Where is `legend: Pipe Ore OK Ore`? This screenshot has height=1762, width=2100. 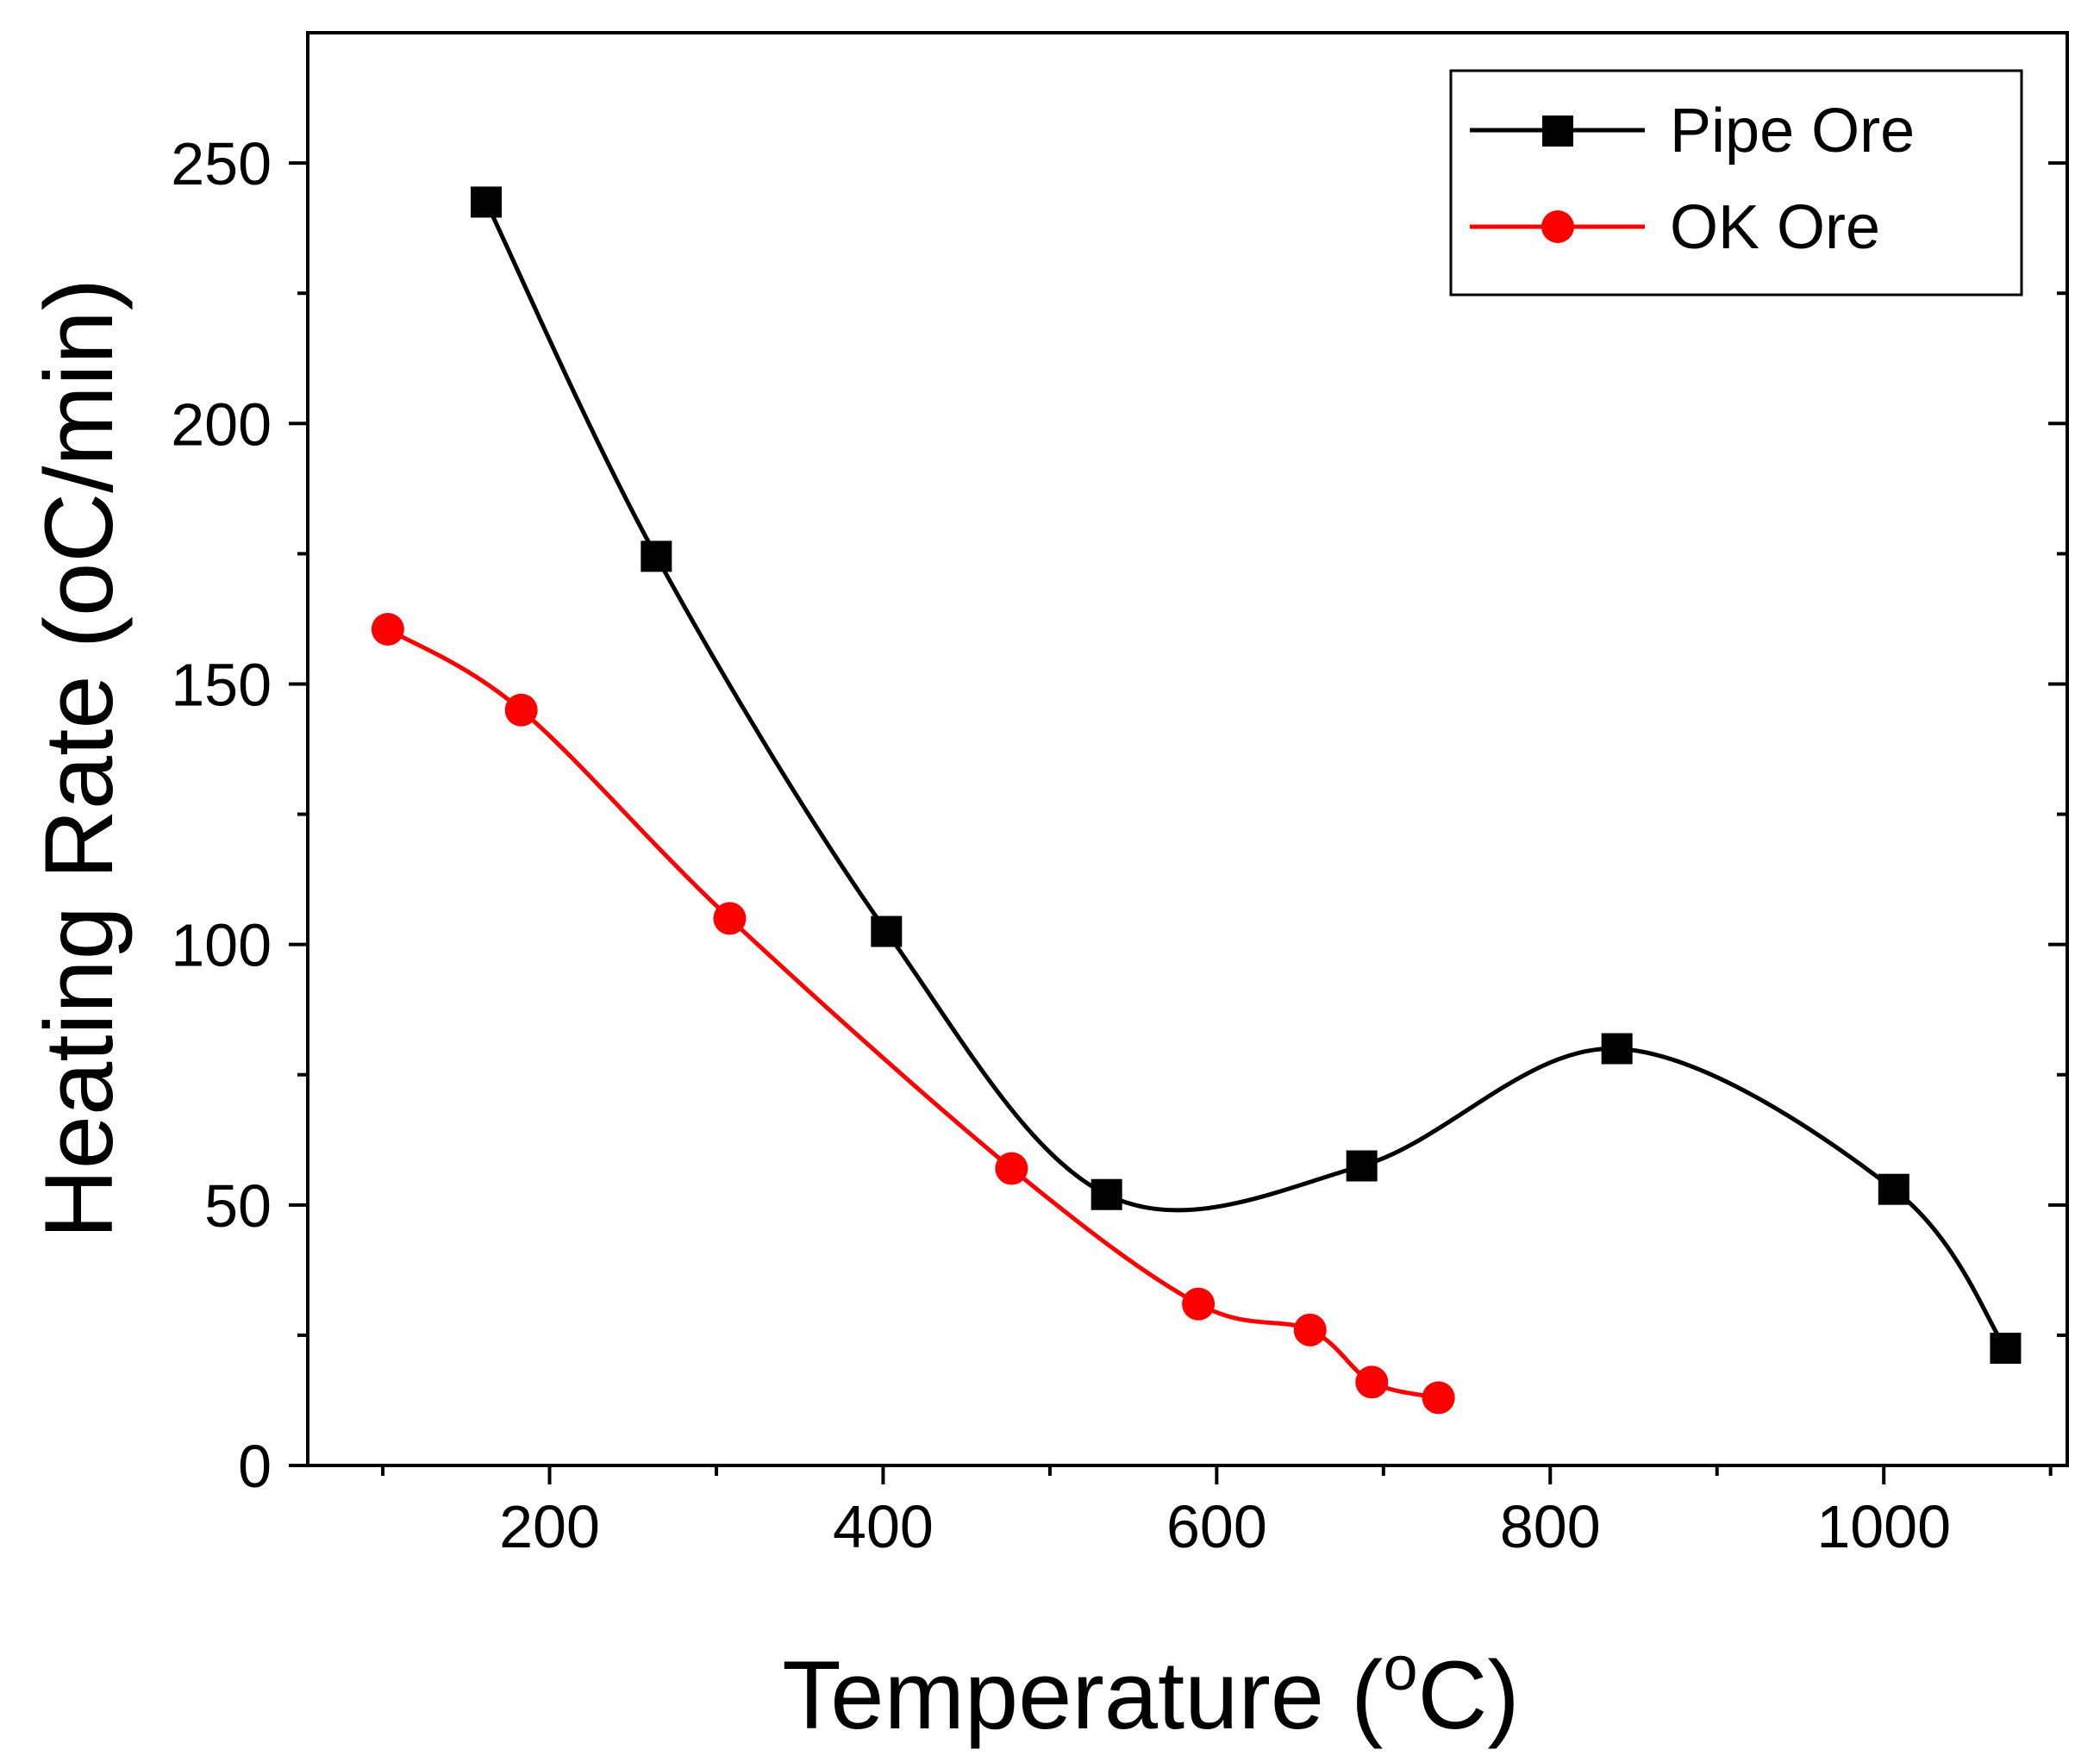 legend: Pipe Ore OK Ore is located at coordinates (1736, 183).